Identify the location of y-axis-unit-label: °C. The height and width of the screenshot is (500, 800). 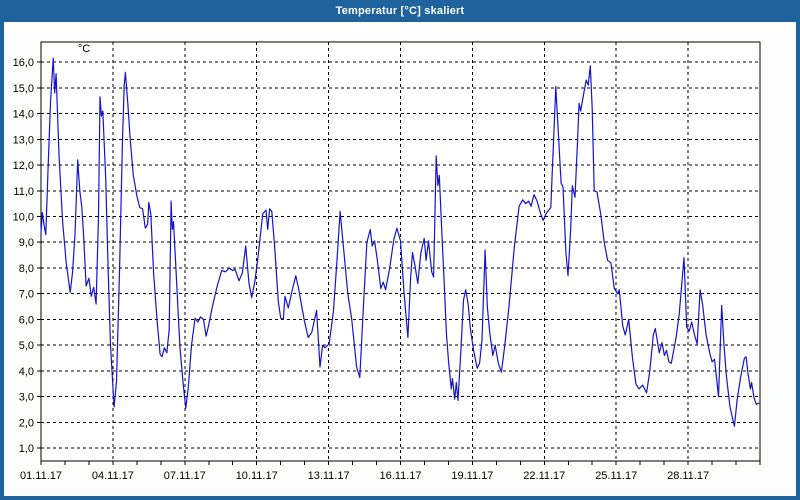
(84, 49).